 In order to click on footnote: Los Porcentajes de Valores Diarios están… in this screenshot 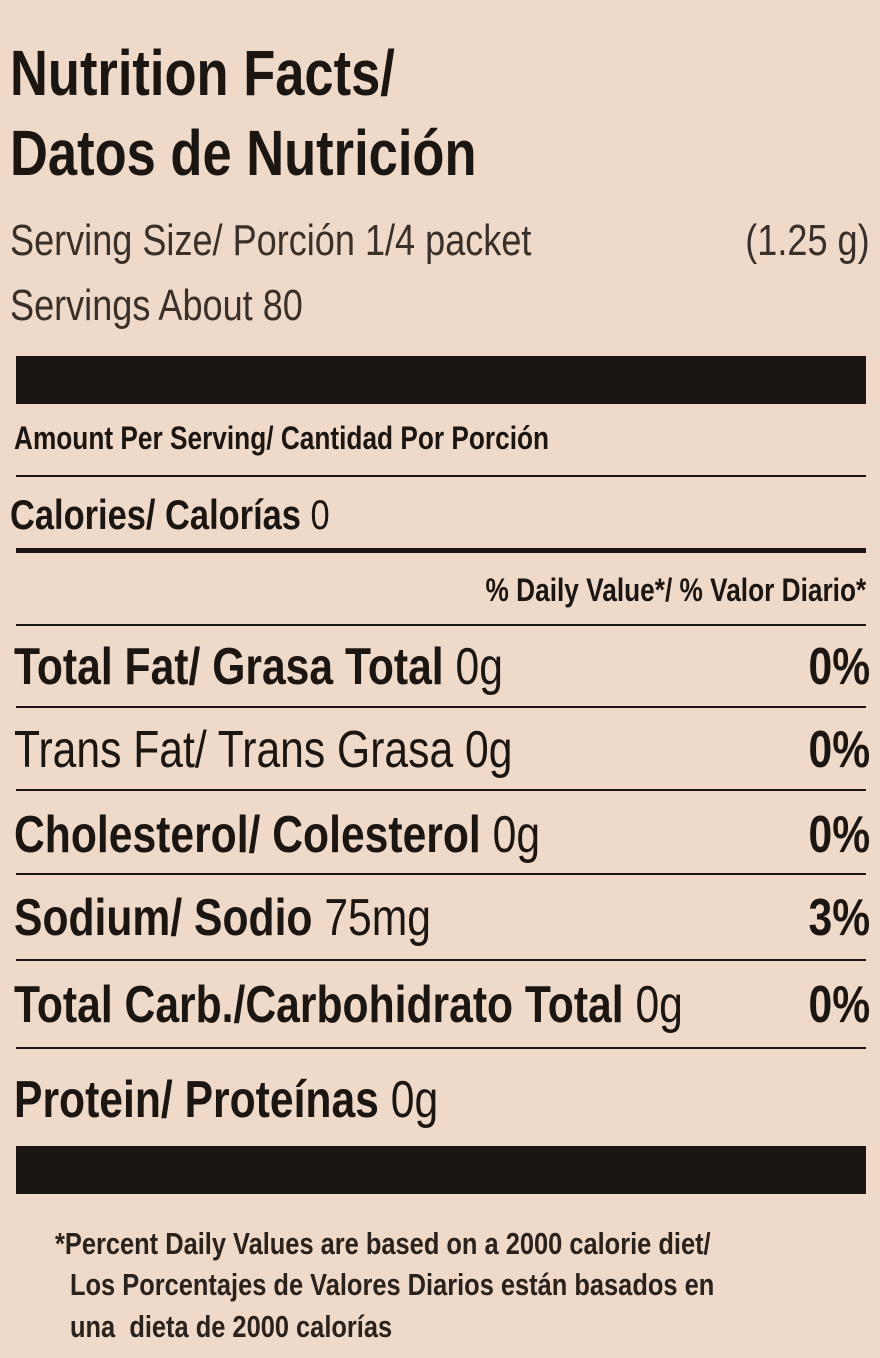, I will do `click(392, 1284)`.